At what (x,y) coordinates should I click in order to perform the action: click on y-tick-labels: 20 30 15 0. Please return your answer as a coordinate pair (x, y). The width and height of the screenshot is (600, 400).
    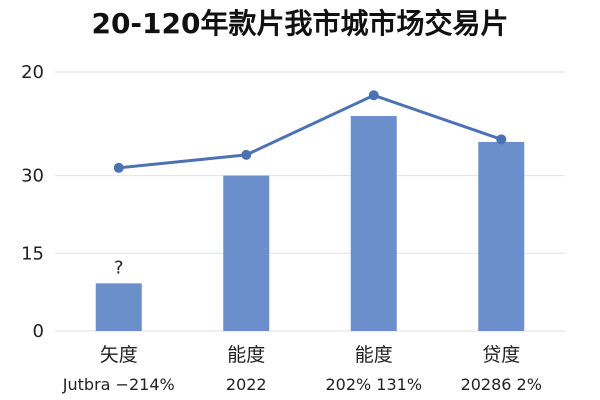
    Looking at the image, I should click on (32, 202).